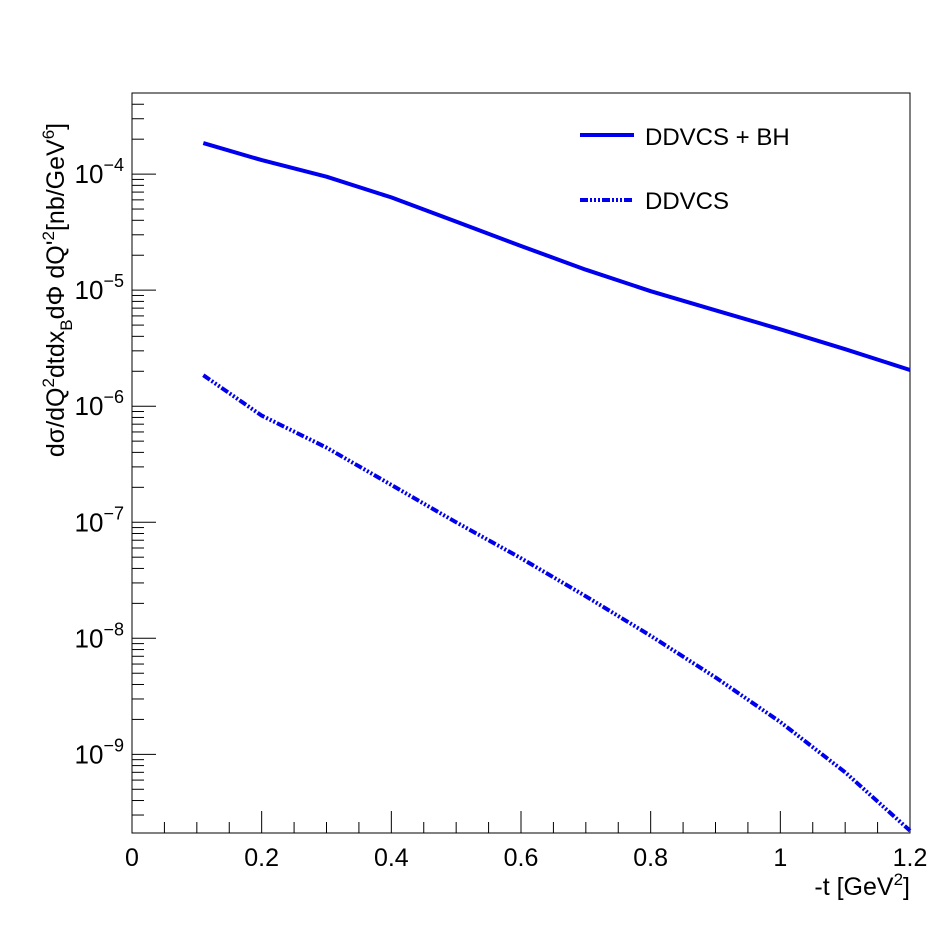 The image size is (948, 926). What do you see at coordinates (57, 290) in the screenshot?
I see `y-axis-label: dσ/dQ2dtdxBdΦ dQ'2[nb/GeV6]` at bounding box center [57, 290].